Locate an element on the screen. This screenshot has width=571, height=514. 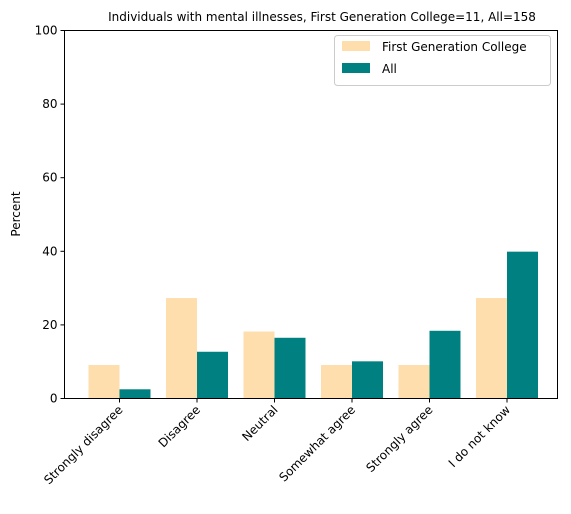
x-tick-label: Disagree is located at coordinates (180, 427).